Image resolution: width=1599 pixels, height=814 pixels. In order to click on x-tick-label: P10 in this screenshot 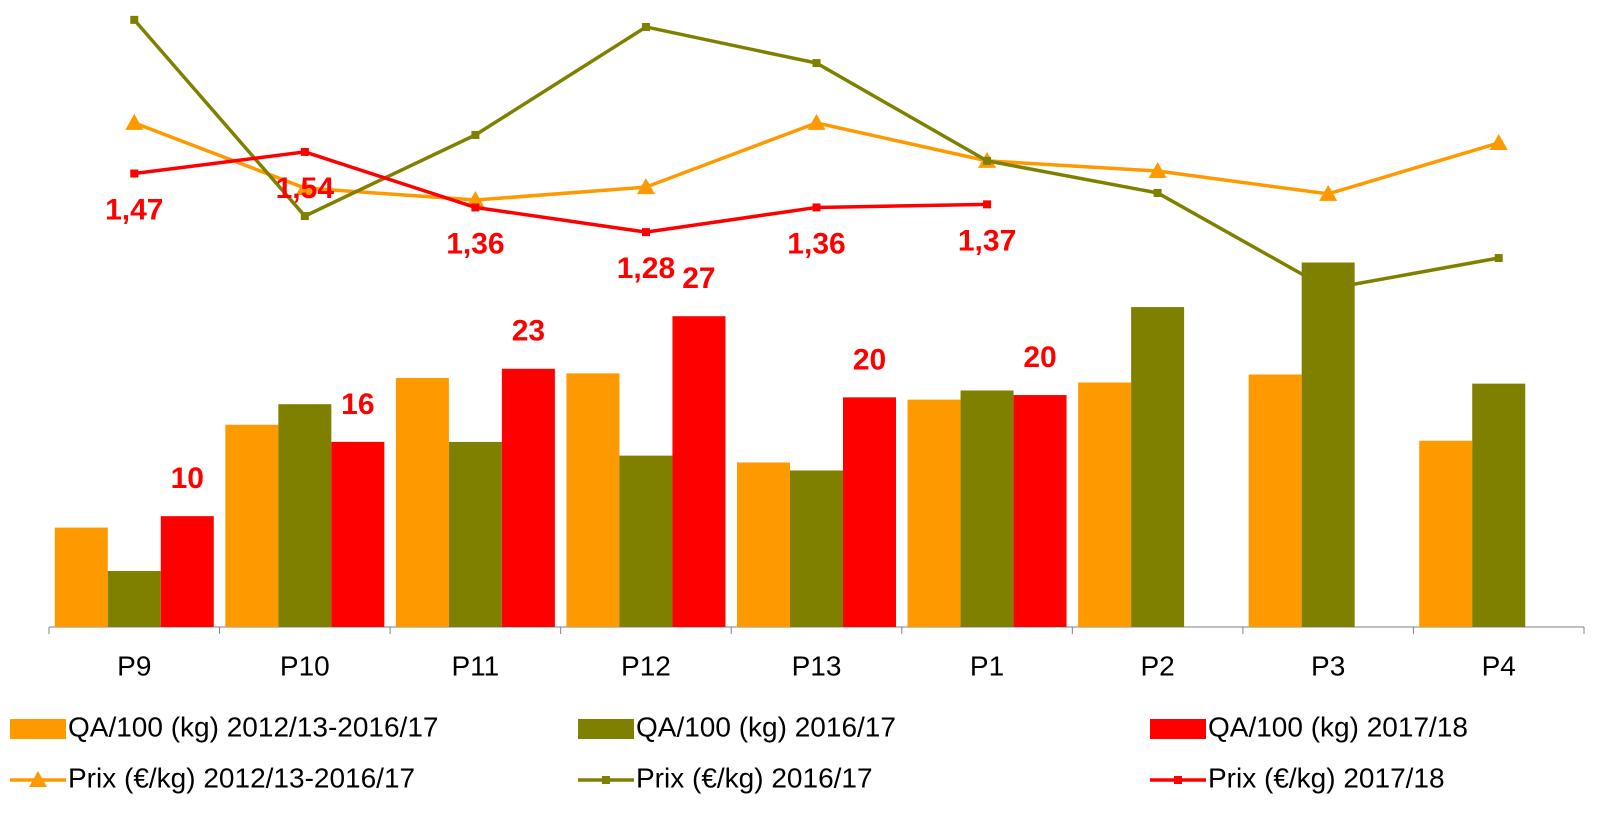, I will do `click(305, 665)`.